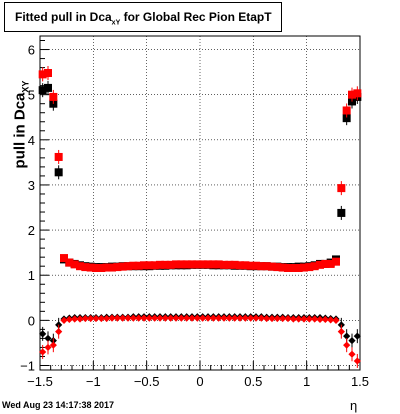 This screenshot has width=400, height=414. Describe the element at coordinates (31, 320) in the screenshot. I see `y-tick-label: 0` at that location.